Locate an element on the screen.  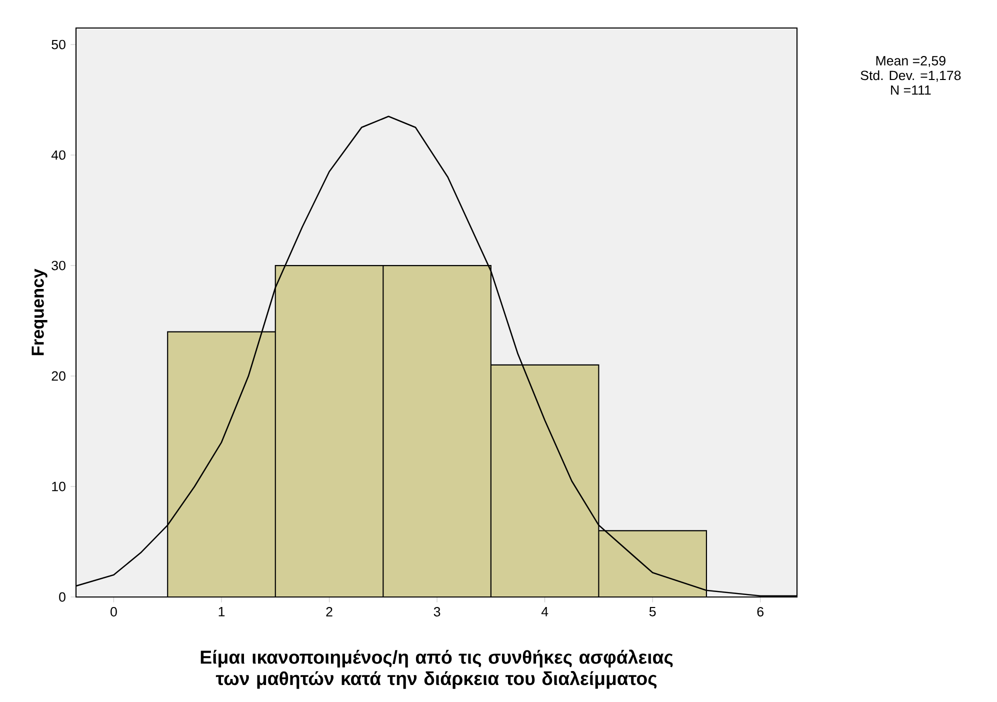
x-tick-label: 2 is located at coordinates (329, 611).